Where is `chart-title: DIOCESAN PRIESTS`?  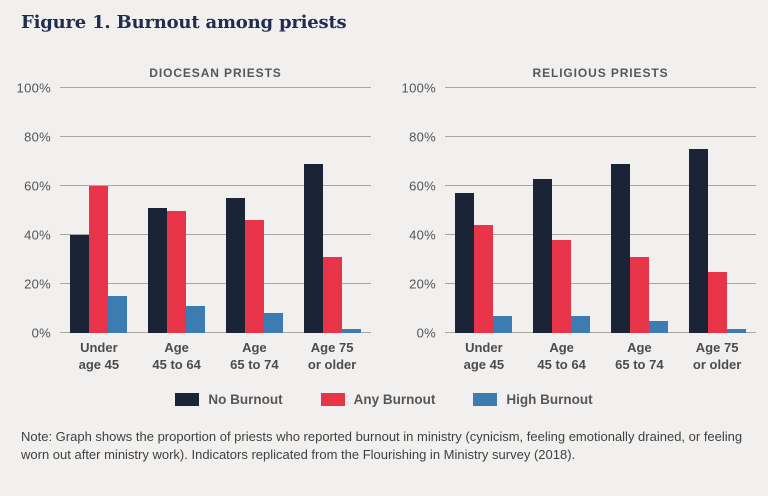 chart-title: DIOCESAN PRIESTS is located at coordinates (215, 73).